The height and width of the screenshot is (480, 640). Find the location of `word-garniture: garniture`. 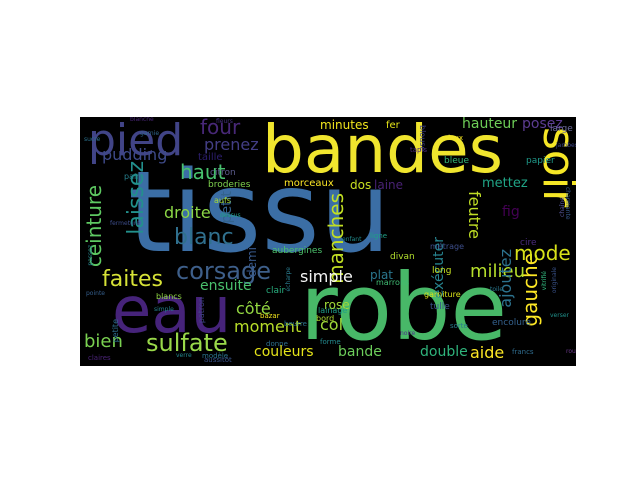

word-garniture: garniture is located at coordinates (442, 294).